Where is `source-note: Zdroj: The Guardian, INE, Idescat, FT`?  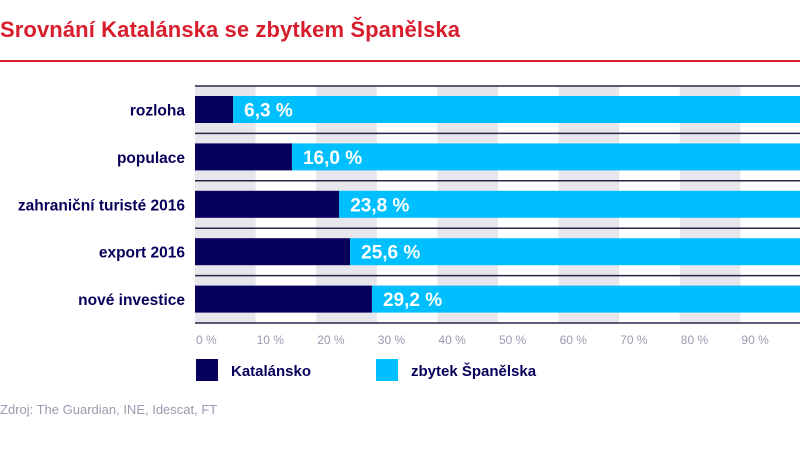 source-note: Zdroj: The Guardian, INE, Idescat, FT is located at coordinates (109, 409).